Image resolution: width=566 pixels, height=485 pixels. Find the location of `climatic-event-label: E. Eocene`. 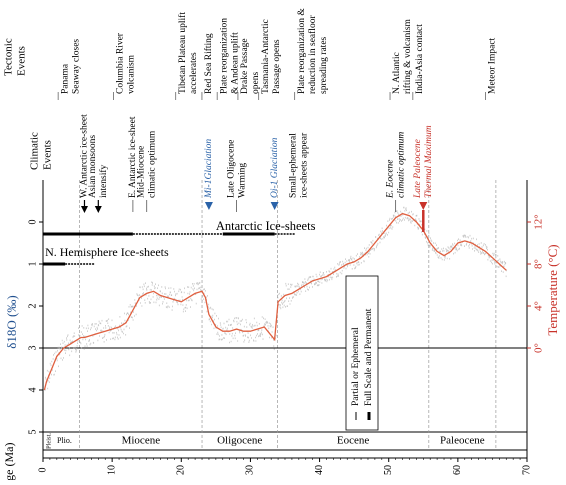

climatic-event-label: E. Eocene is located at coordinates (390, 179).